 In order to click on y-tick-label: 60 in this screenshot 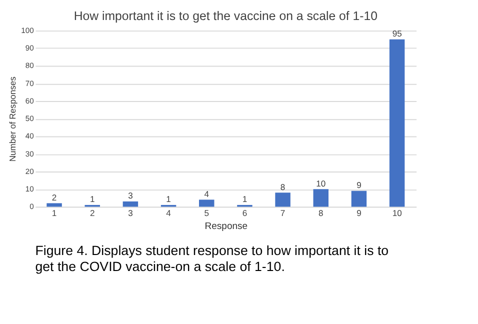, I will do `click(29, 101)`.